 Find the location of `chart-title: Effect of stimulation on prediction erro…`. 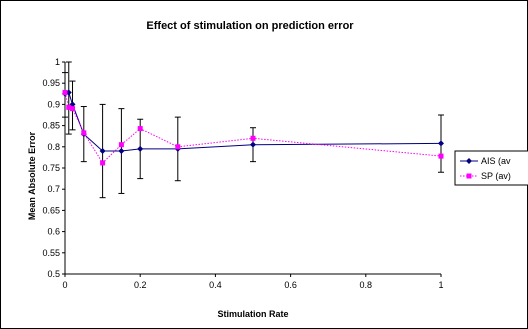

chart-title: Effect of stimulation on prediction erro… is located at coordinates (250, 26).